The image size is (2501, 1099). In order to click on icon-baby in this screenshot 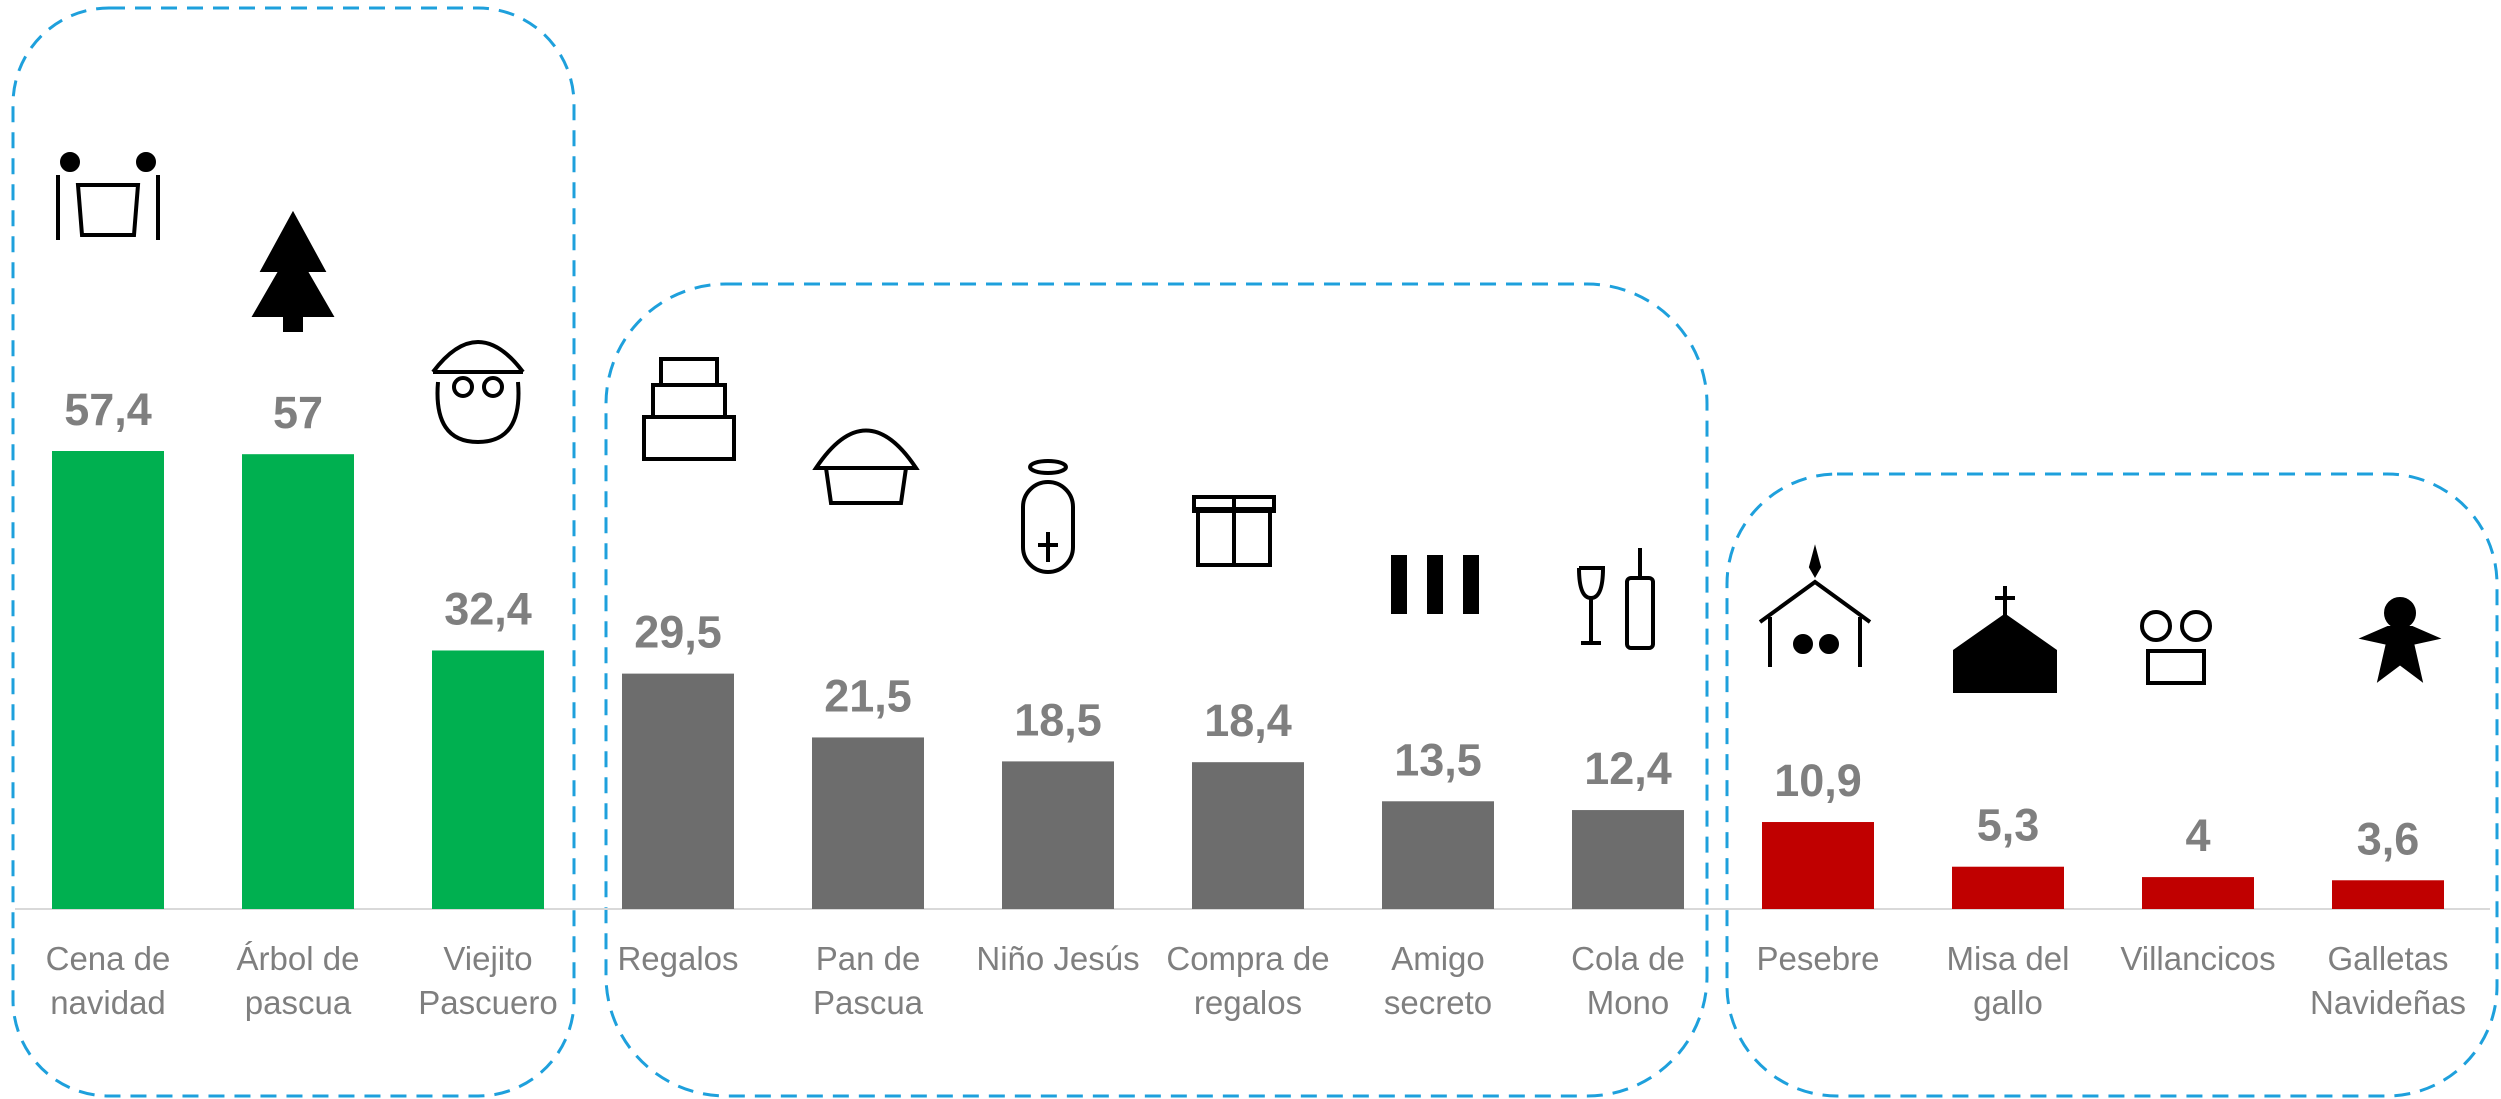, I will do `click(1048, 516)`.